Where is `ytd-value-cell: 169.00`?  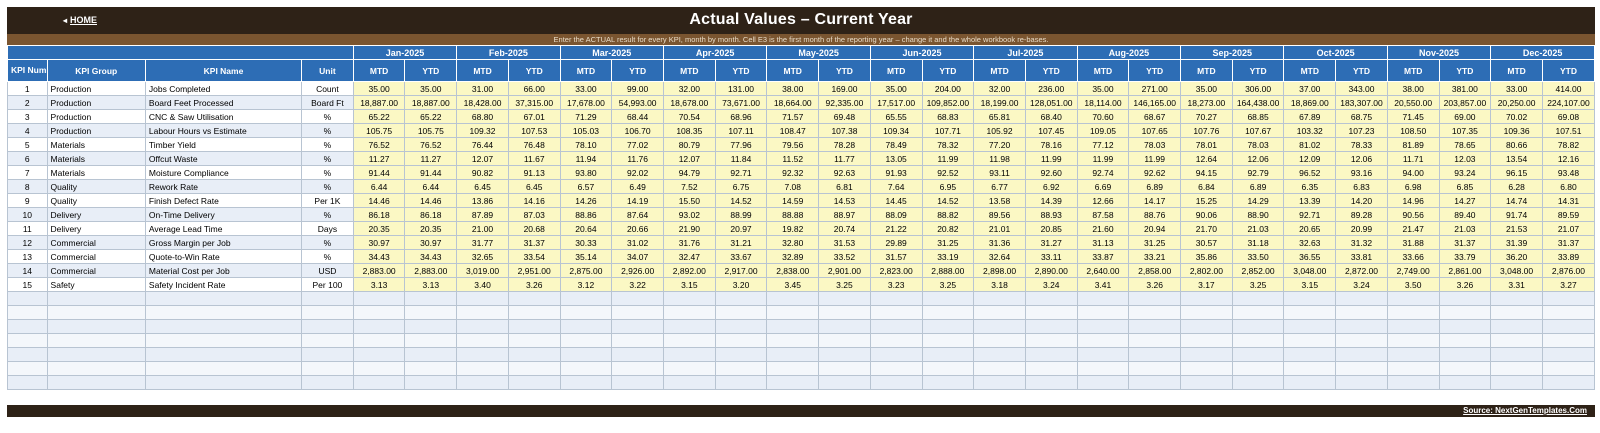 ytd-value-cell: 169.00 is located at coordinates (844, 88).